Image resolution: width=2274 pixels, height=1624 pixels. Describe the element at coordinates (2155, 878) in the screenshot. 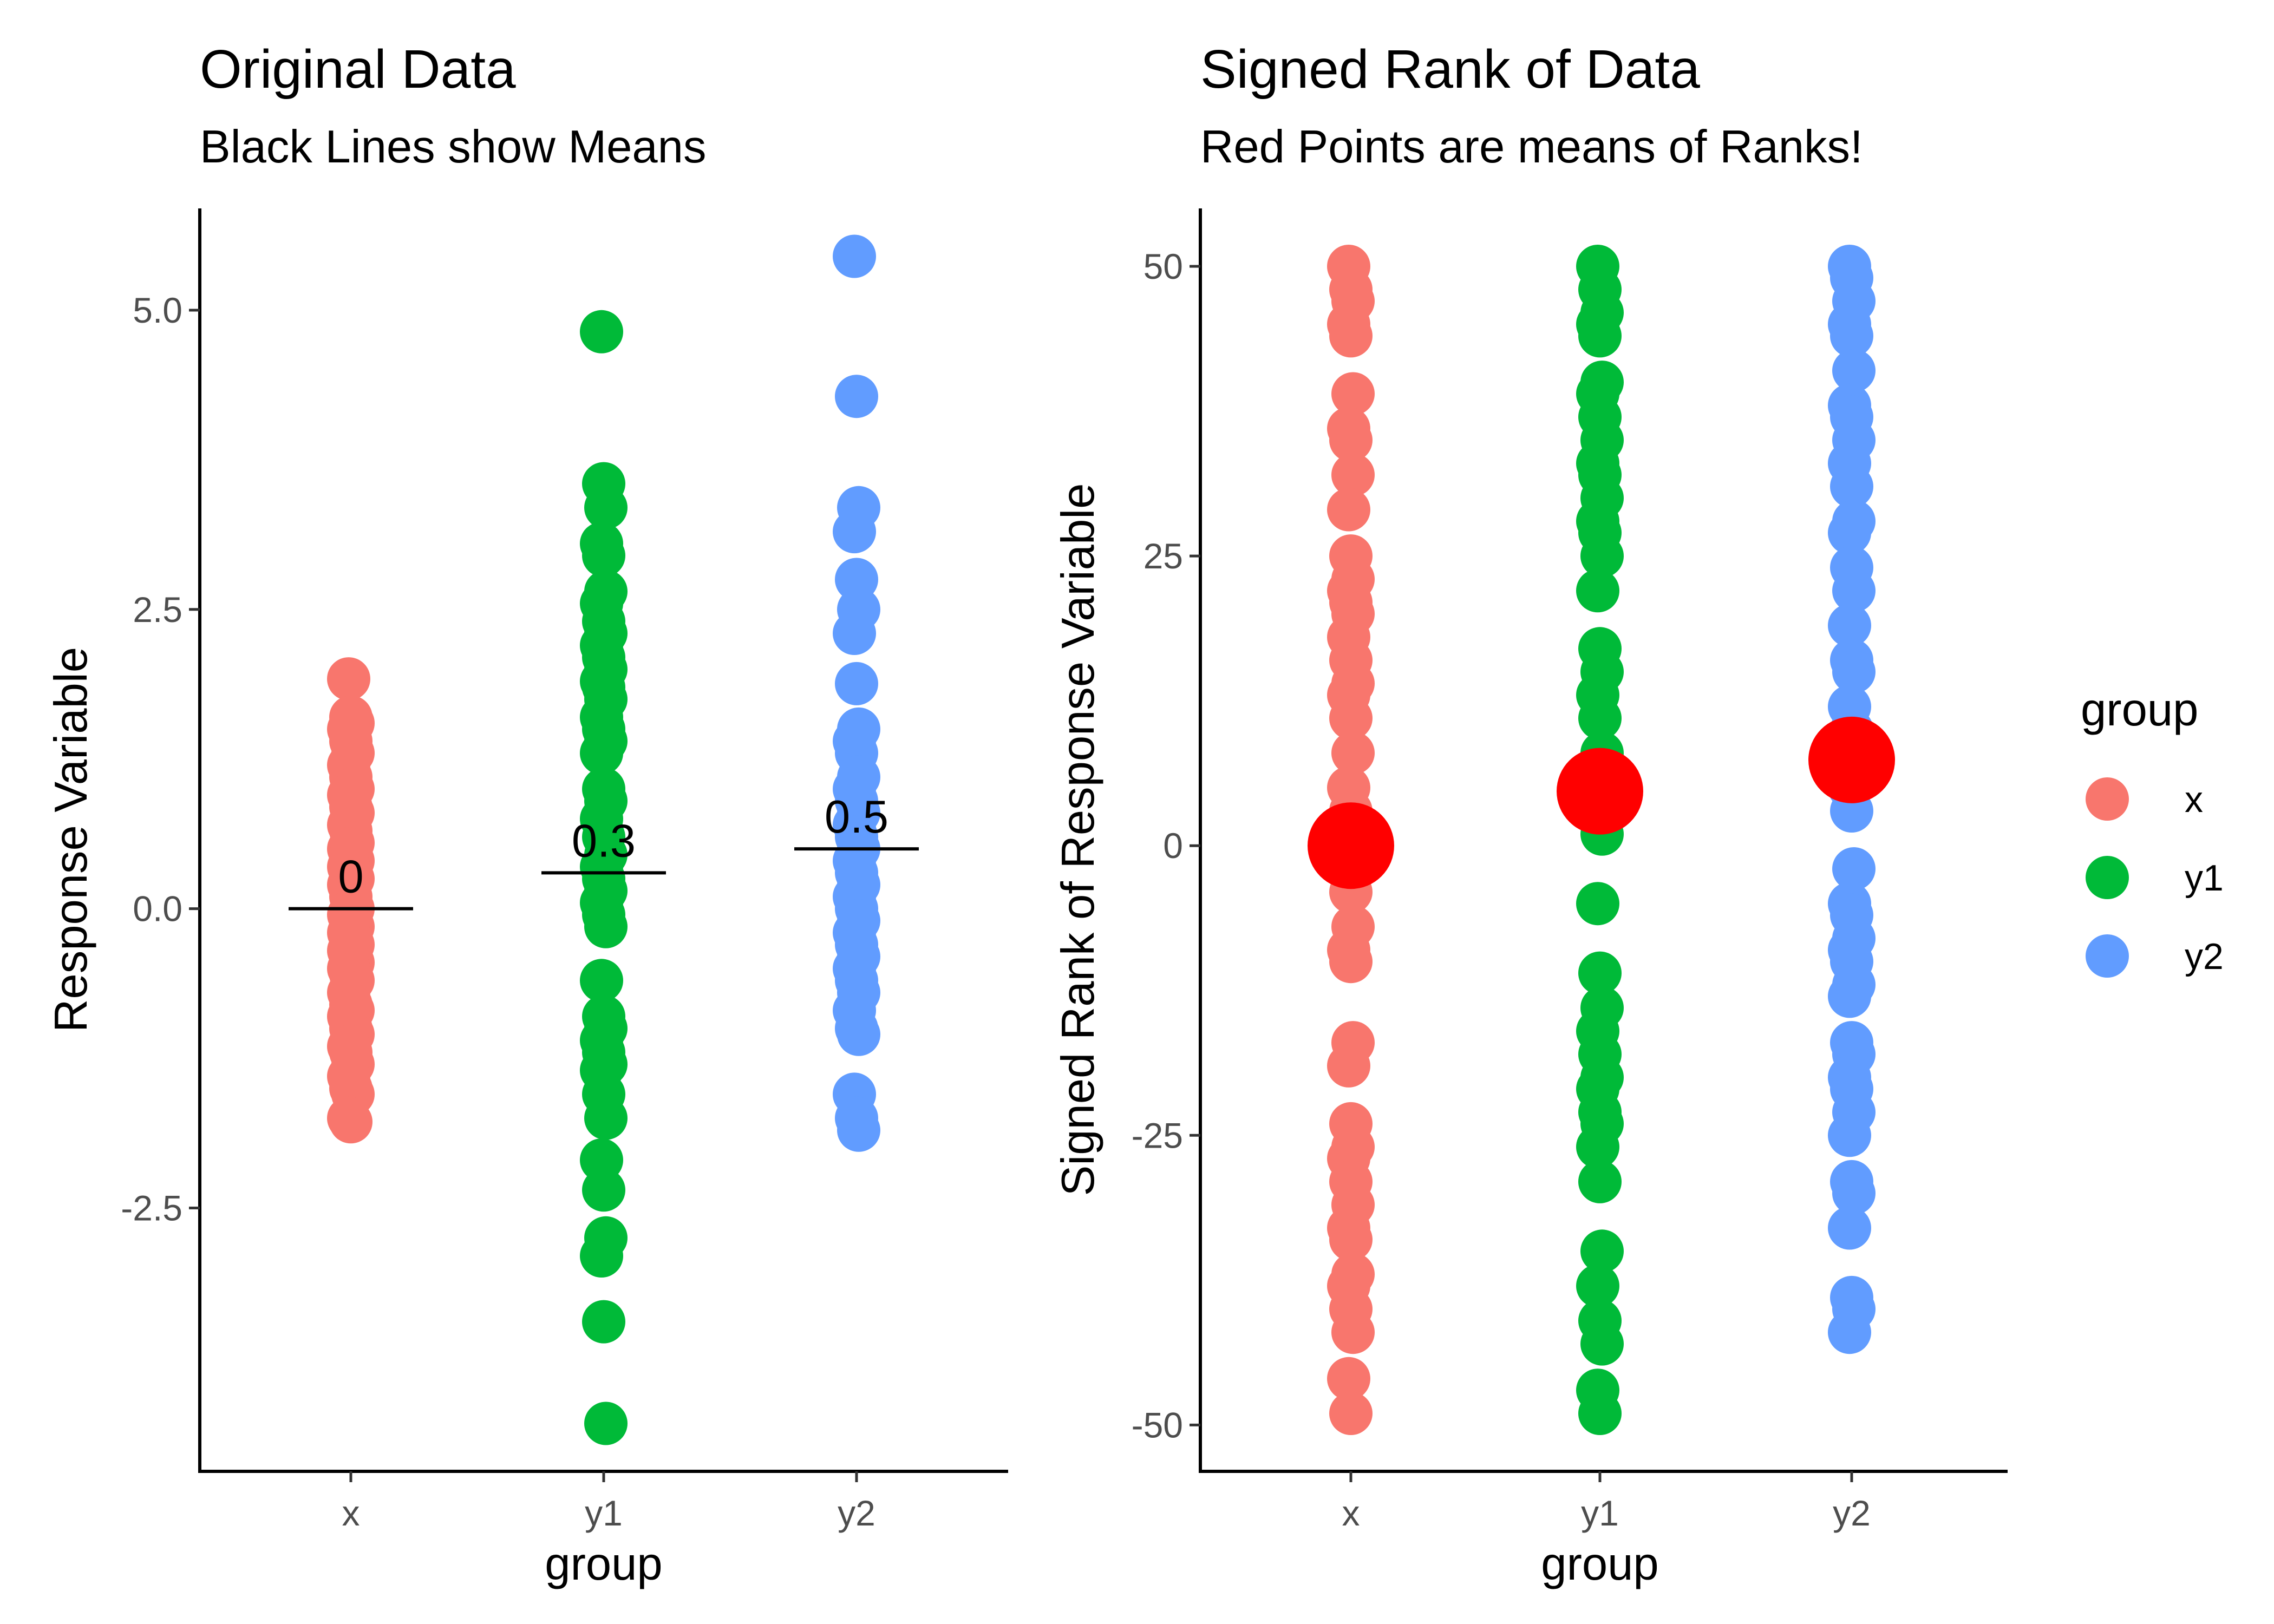

I see `legend-items: x y1 y2` at that location.